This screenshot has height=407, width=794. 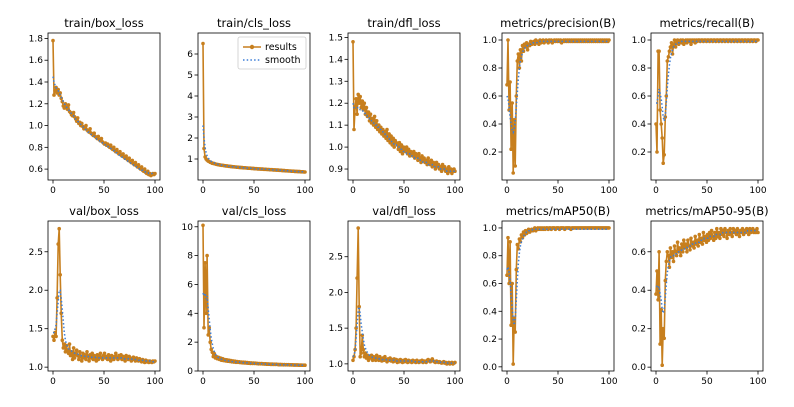 I want to click on legend: results smooth, so click(x=272, y=53).